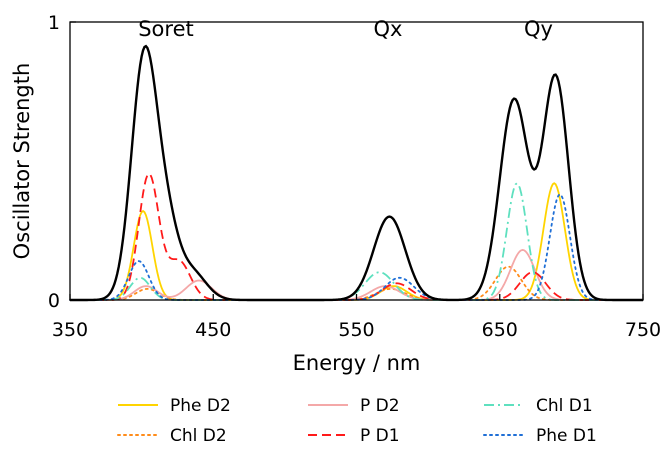 This screenshot has width=665, height=462. I want to click on x-tick-label: 650, so click(500, 330).